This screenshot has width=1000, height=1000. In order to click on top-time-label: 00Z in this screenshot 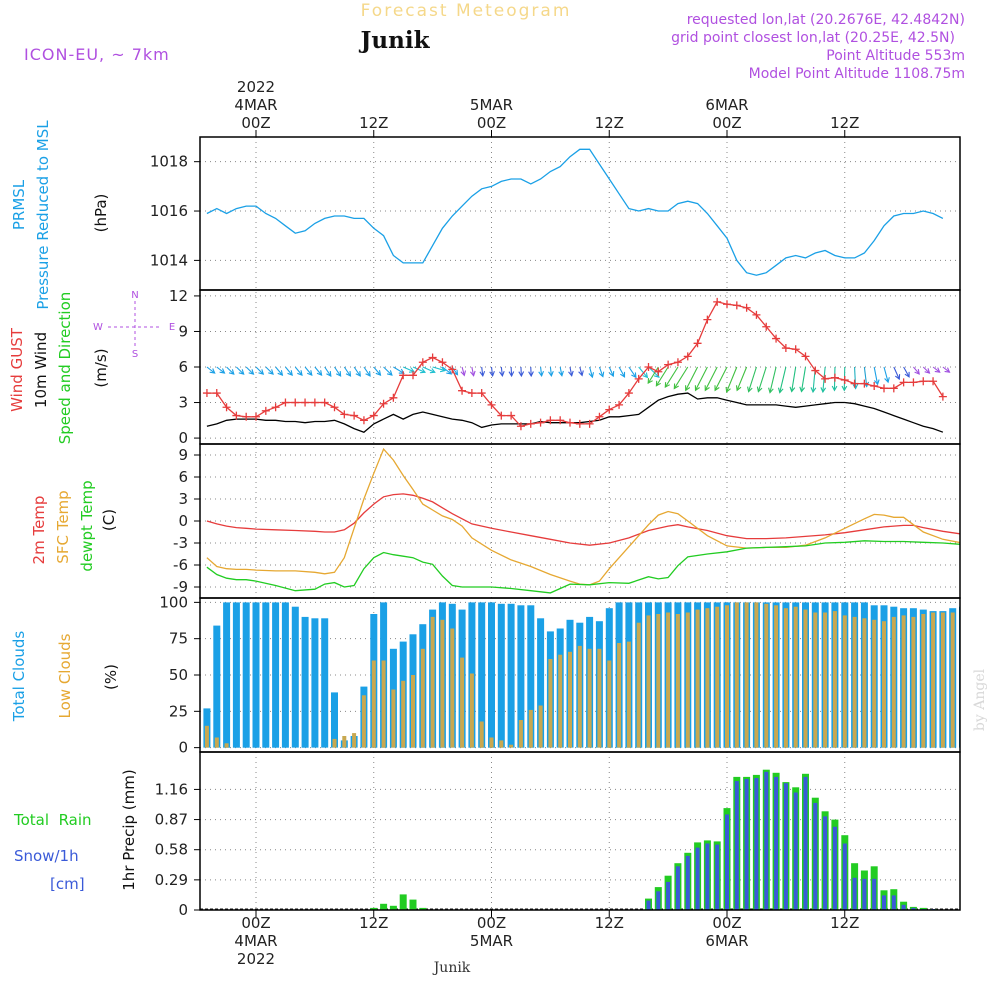, I will do `click(255, 123)`.